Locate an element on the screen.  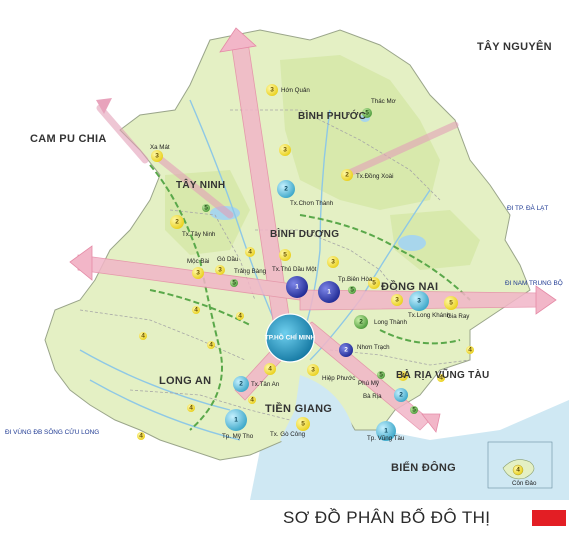
marker-hcmc is located at coordinates (290, 338).